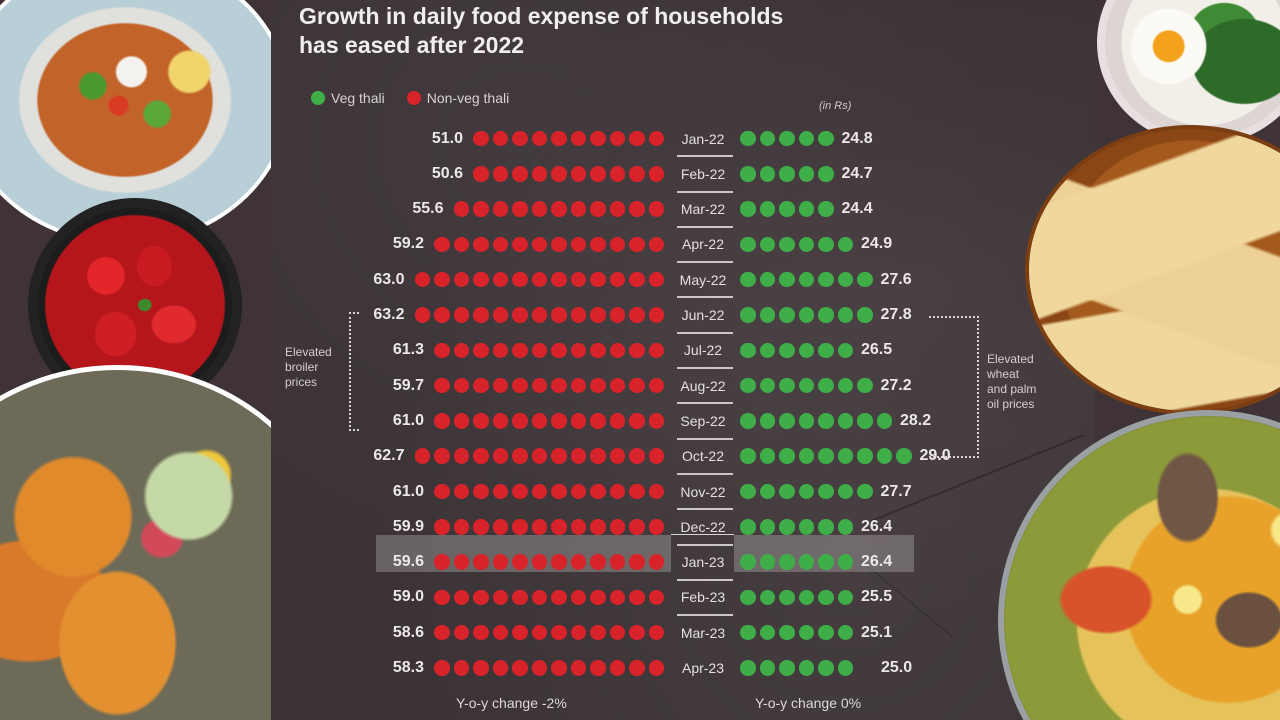 This screenshot has height=720, width=1280. What do you see at coordinates (528, 420) in the screenshot?
I see `nonveg-bar: 61.0` at bounding box center [528, 420].